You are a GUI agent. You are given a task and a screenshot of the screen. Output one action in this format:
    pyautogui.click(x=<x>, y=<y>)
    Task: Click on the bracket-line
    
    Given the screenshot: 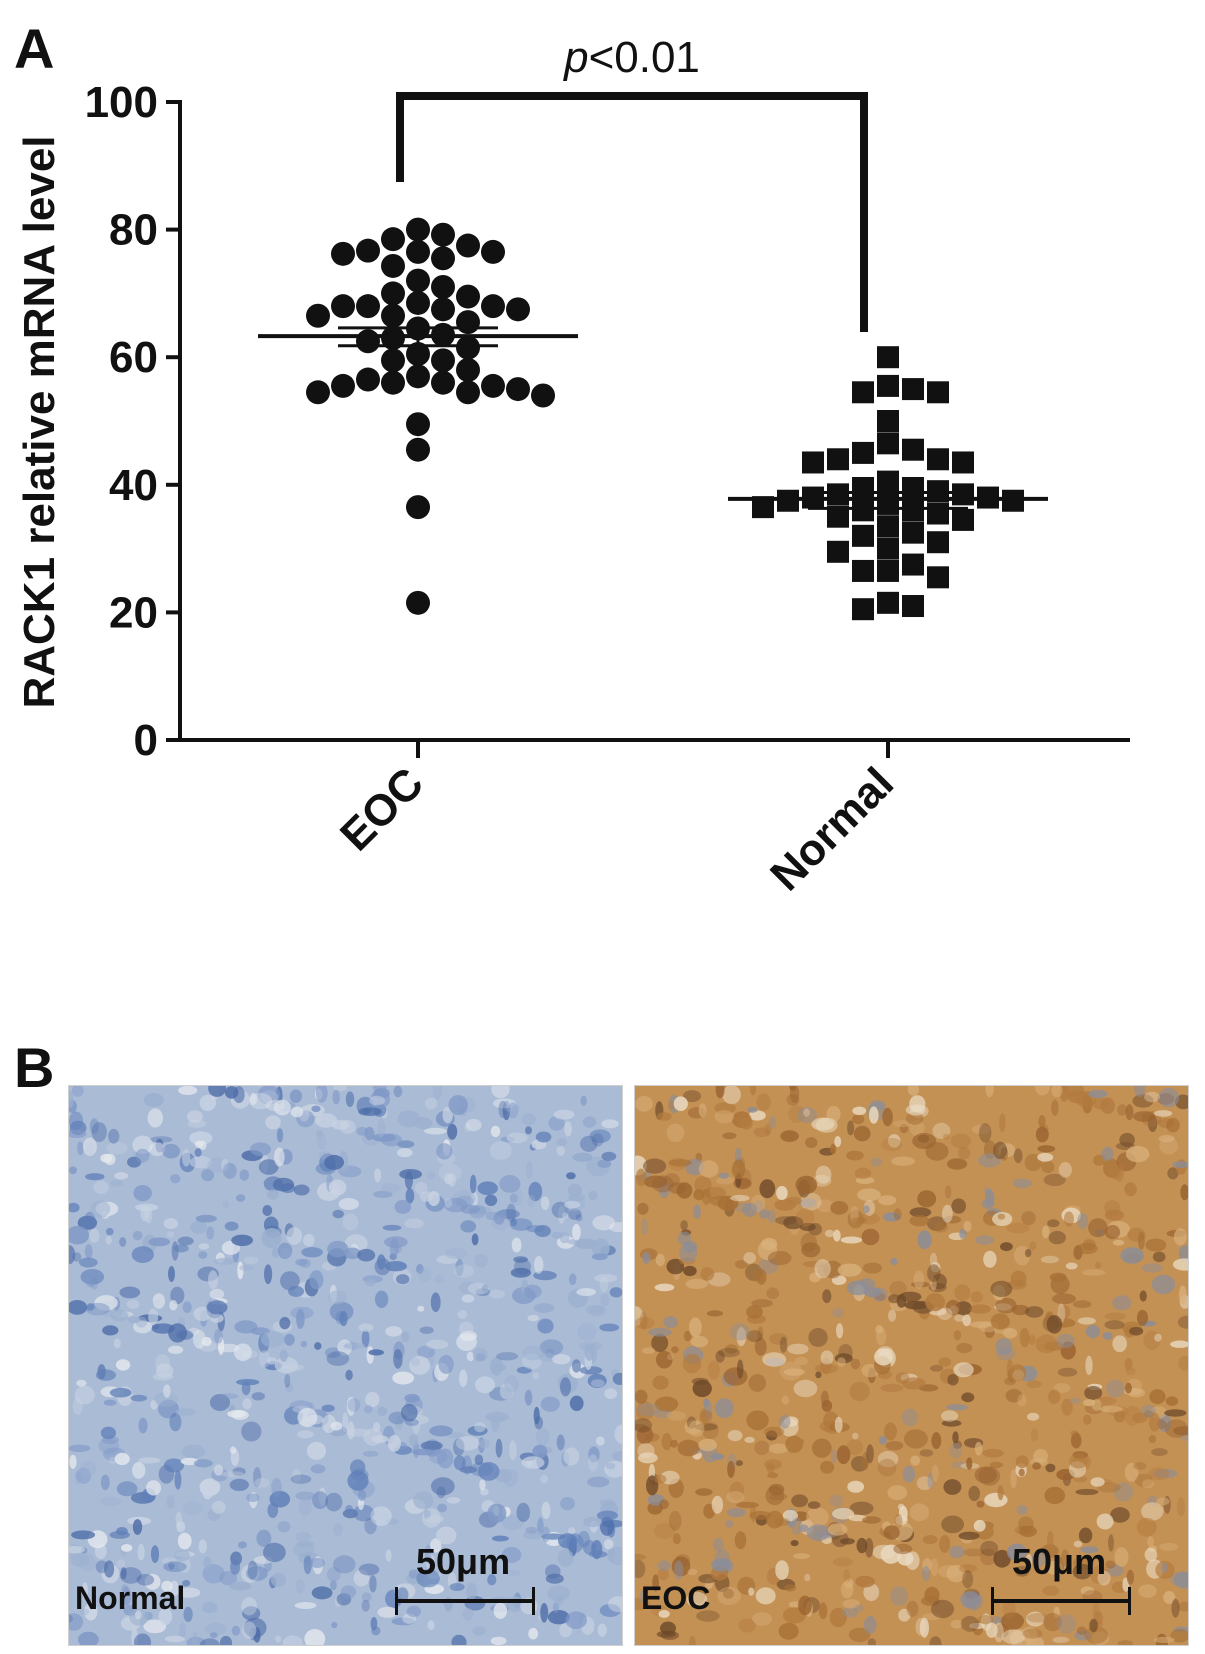 What is the action you would take?
    pyautogui.click(x=632, y=212)
    